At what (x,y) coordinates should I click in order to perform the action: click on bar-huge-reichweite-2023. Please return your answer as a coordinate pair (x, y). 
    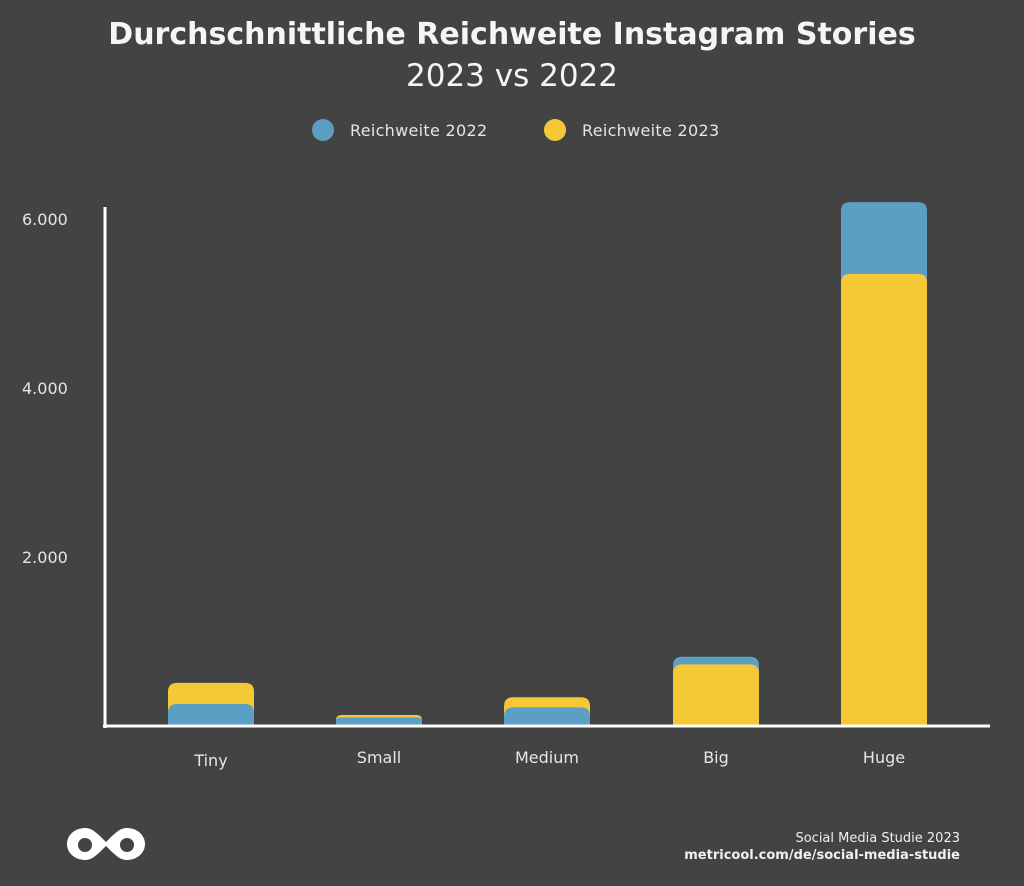
    Looking at the image, I should click on (884, 499).